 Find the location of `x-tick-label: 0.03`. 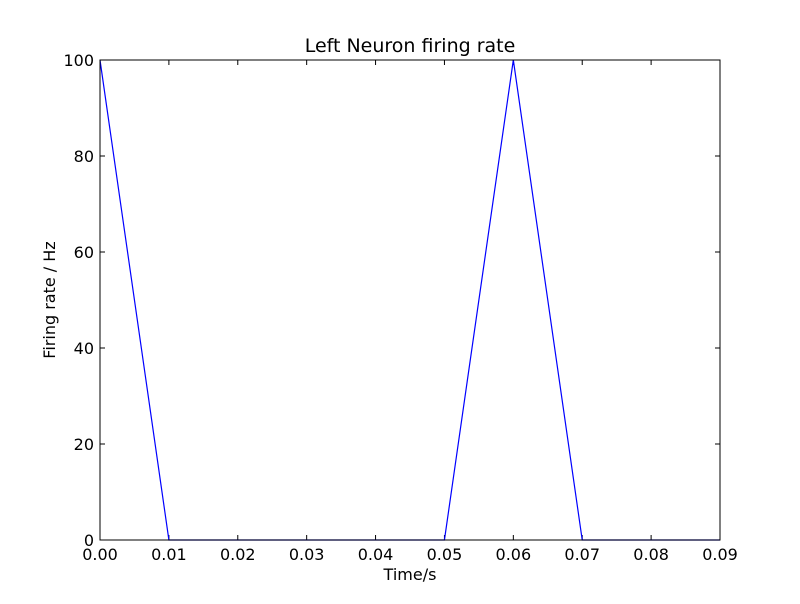

x-tick-label: 0.03 is located at coordinates (307, 554).